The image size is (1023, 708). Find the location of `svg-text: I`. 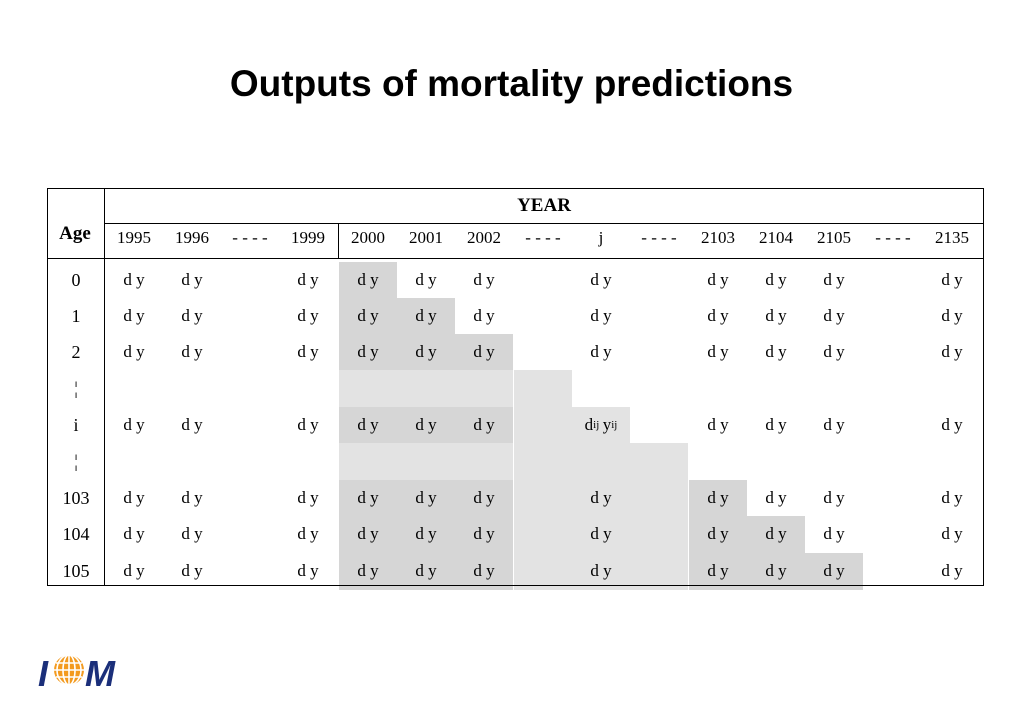

svg-text: I is located at coordinates (43, 672).